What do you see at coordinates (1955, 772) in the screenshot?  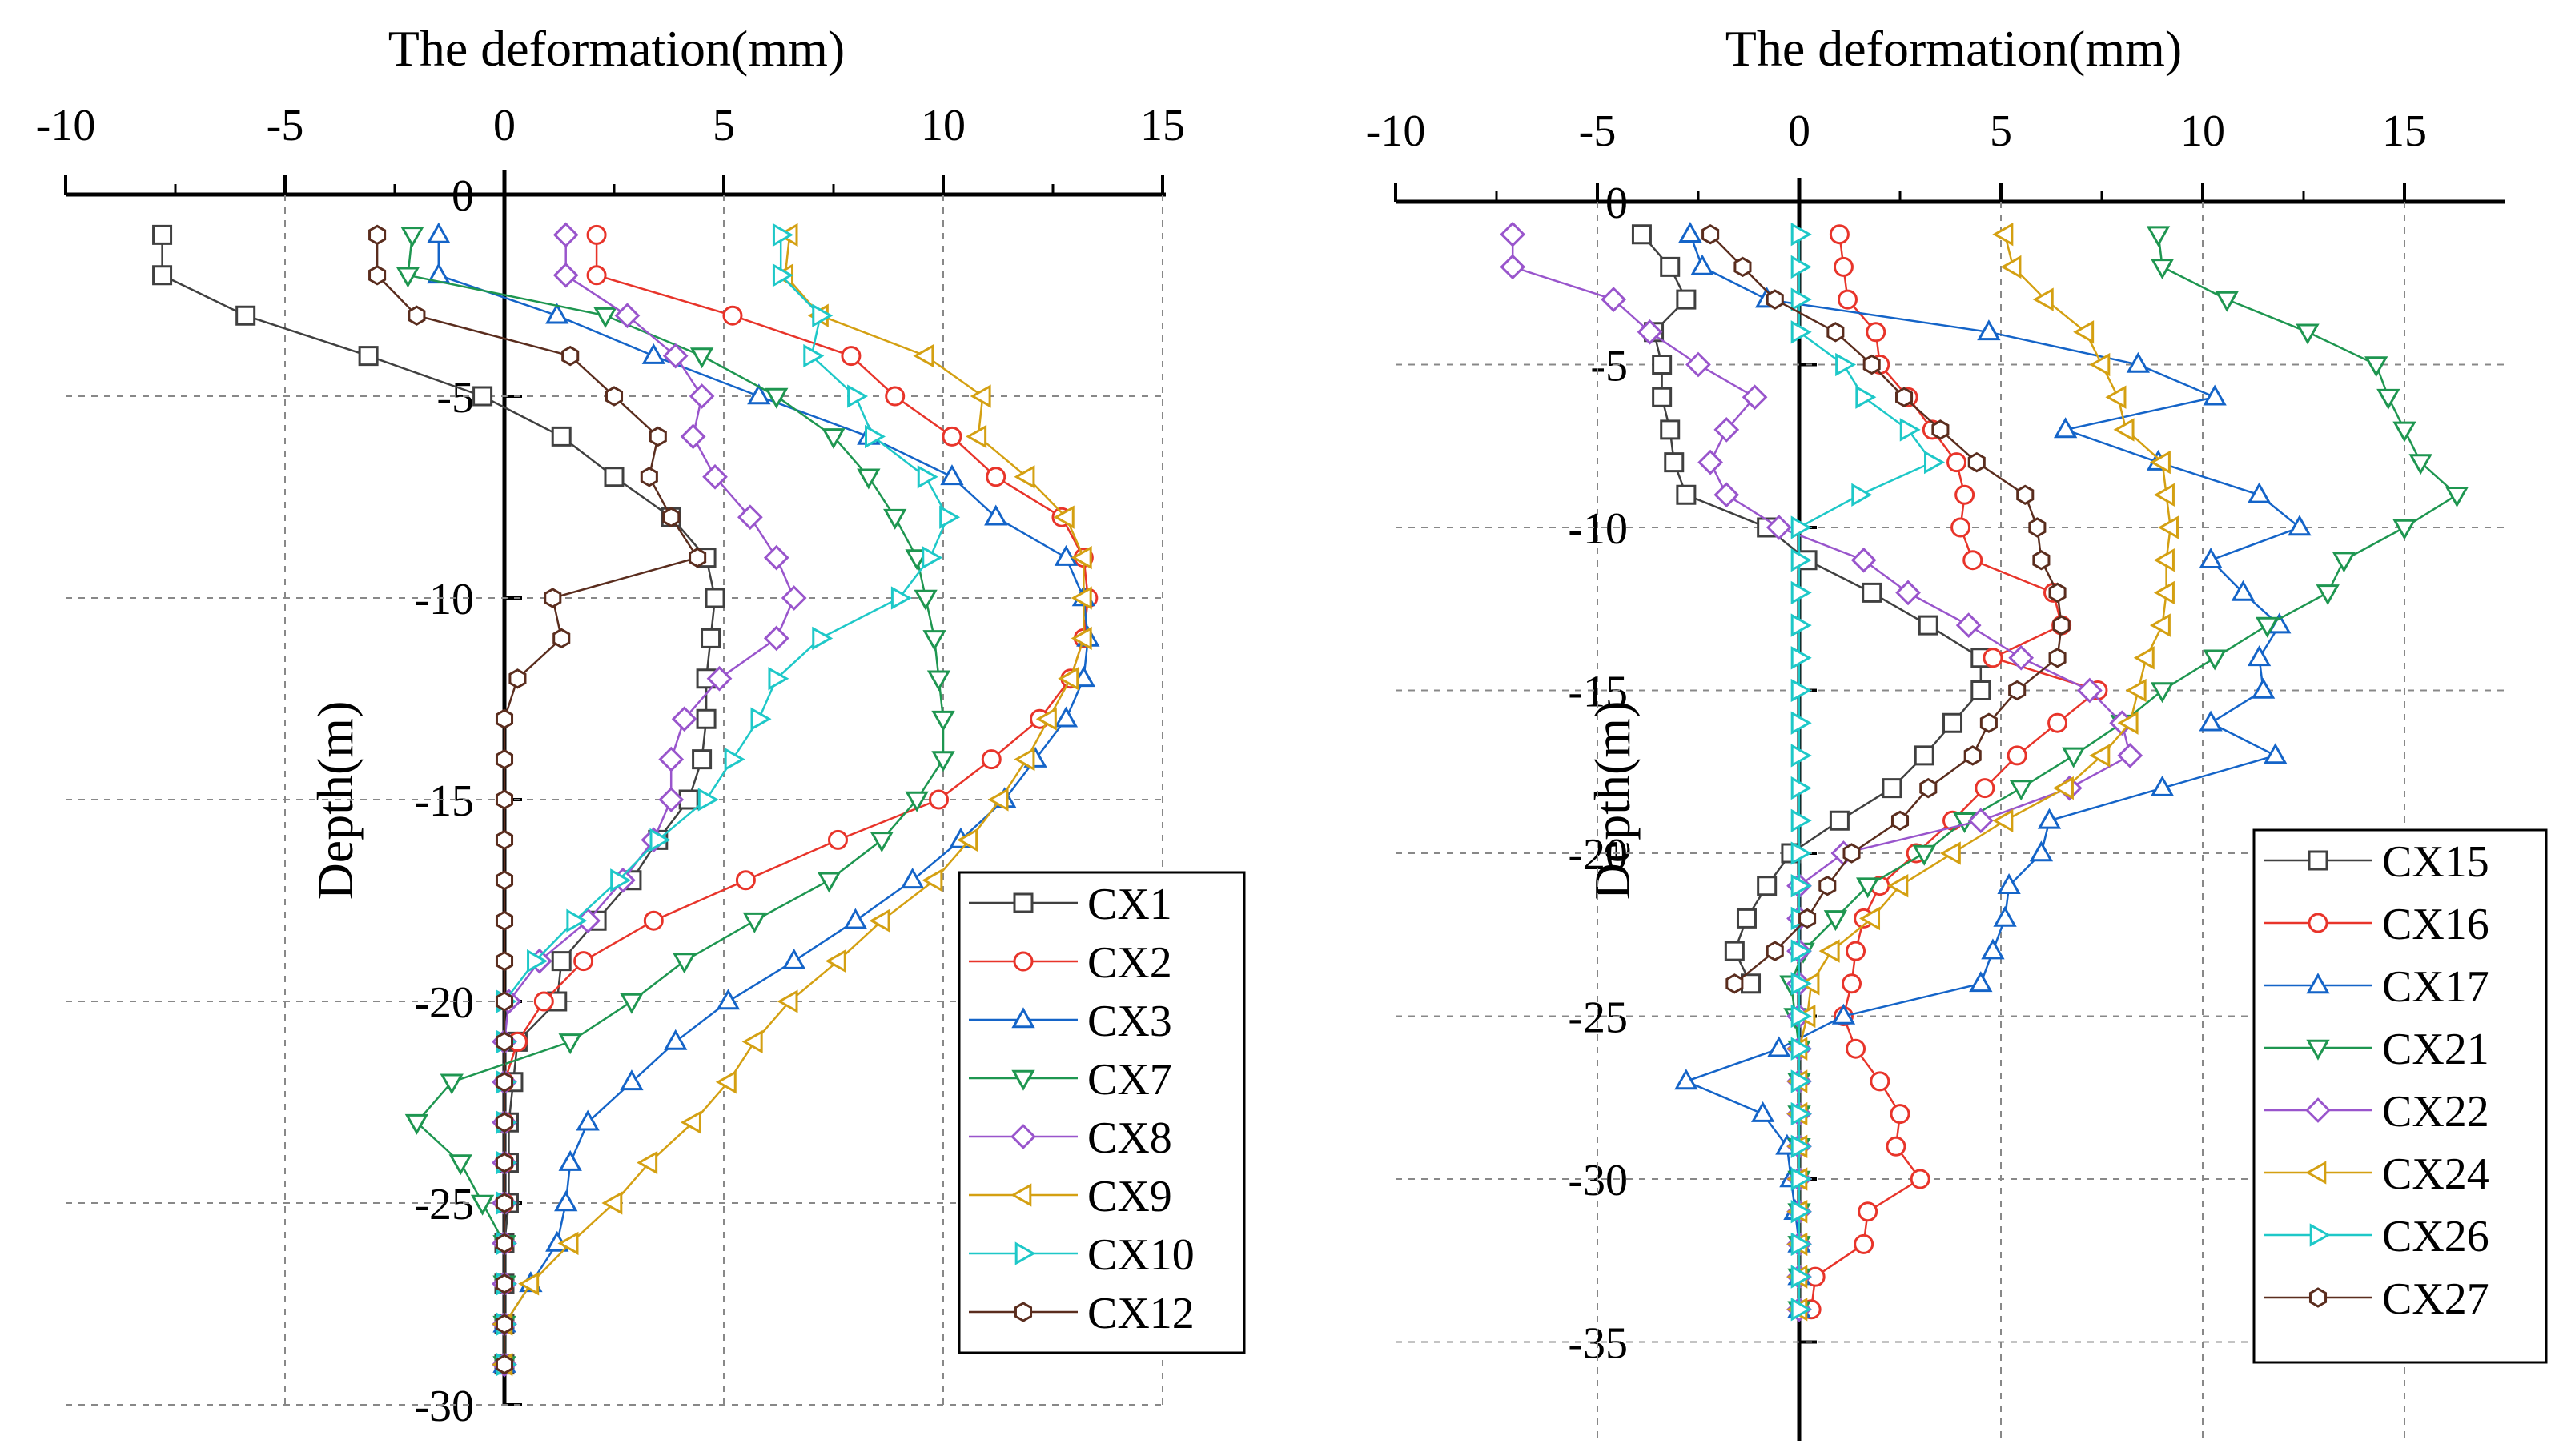 I see `series-line` at bounding box center [1955, 772].